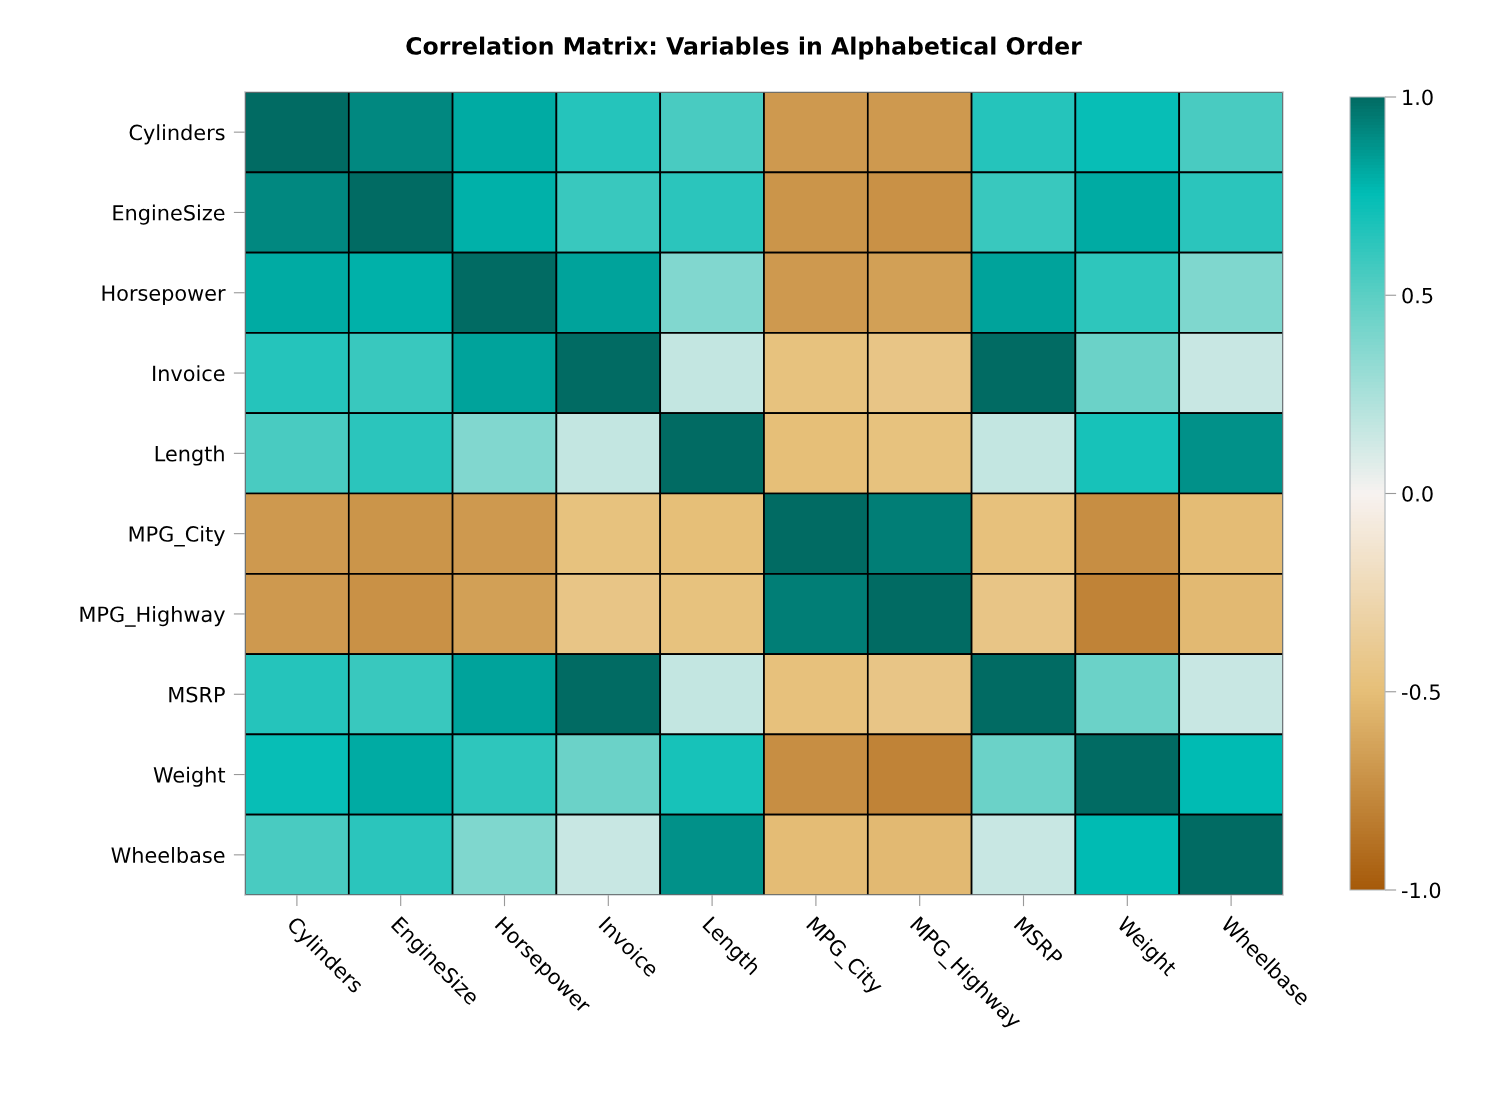 Image resolution: width=1487 pixels, height=1115 pixels. I want to click on y-tick-label: MPG_Highway, so click(152, 616).